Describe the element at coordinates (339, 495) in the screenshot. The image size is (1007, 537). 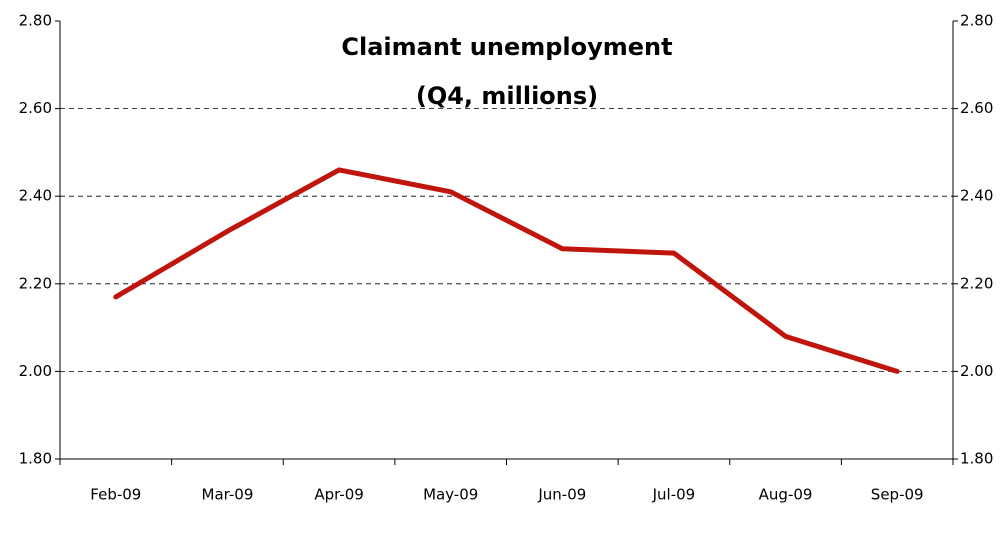
I see `x-tick-label: Apr-09` at that location.